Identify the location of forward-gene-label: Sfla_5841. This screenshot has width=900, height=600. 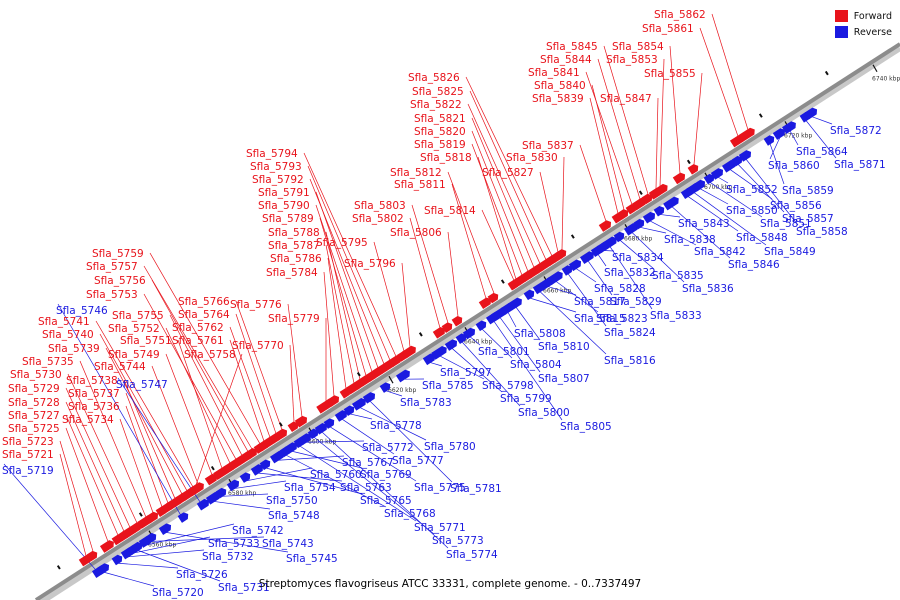
(554, 73).